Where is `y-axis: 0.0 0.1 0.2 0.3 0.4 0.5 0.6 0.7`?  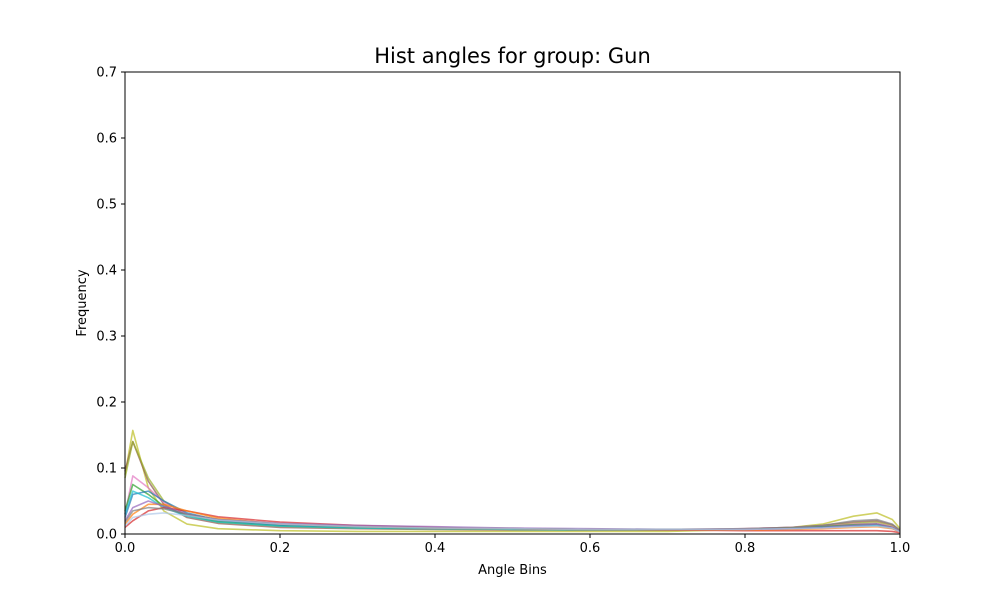 y-axis: 0.0 0.1 0.2 0.3 0.4 0.5 0.6 0.7 is located at coordinates (110, 304).